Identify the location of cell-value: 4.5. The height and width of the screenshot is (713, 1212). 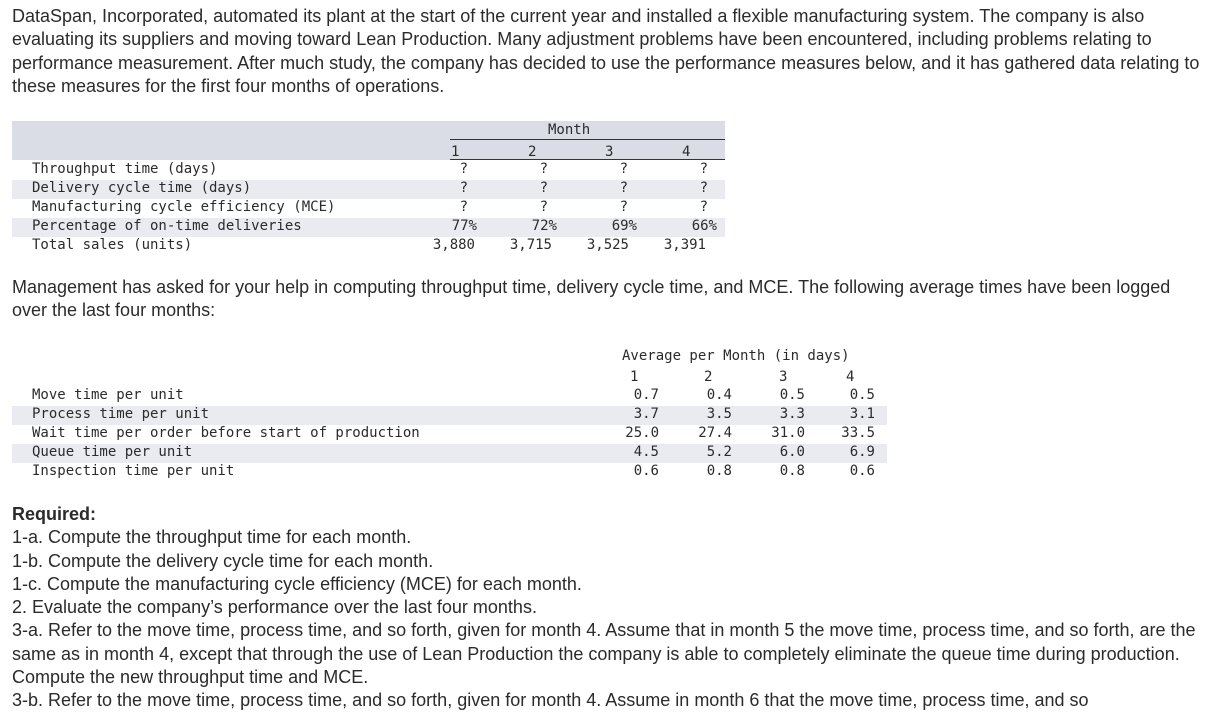
(646, 452).